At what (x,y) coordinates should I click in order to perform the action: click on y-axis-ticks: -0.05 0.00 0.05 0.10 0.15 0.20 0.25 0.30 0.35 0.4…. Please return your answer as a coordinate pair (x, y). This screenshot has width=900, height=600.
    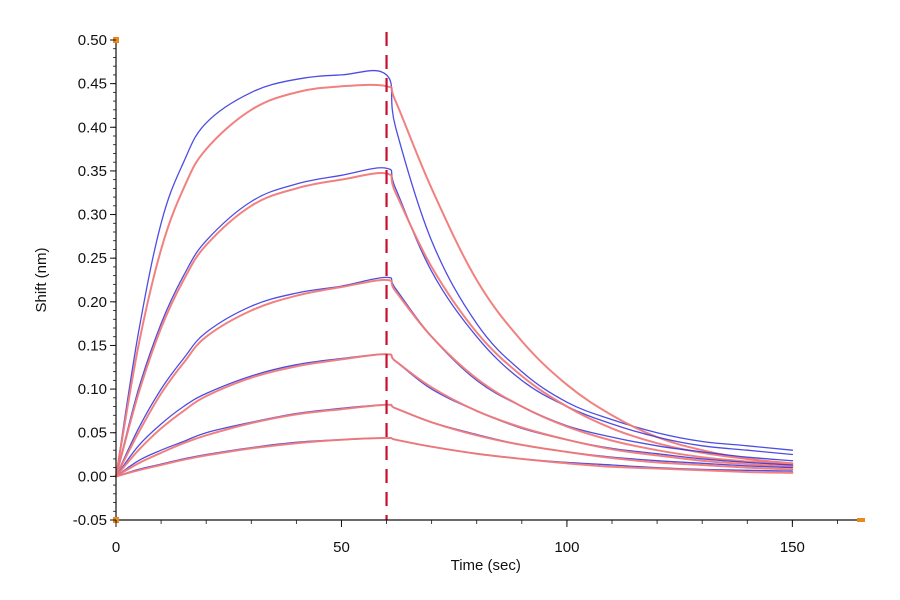
    Looking at the image, I should click on (94, 280).